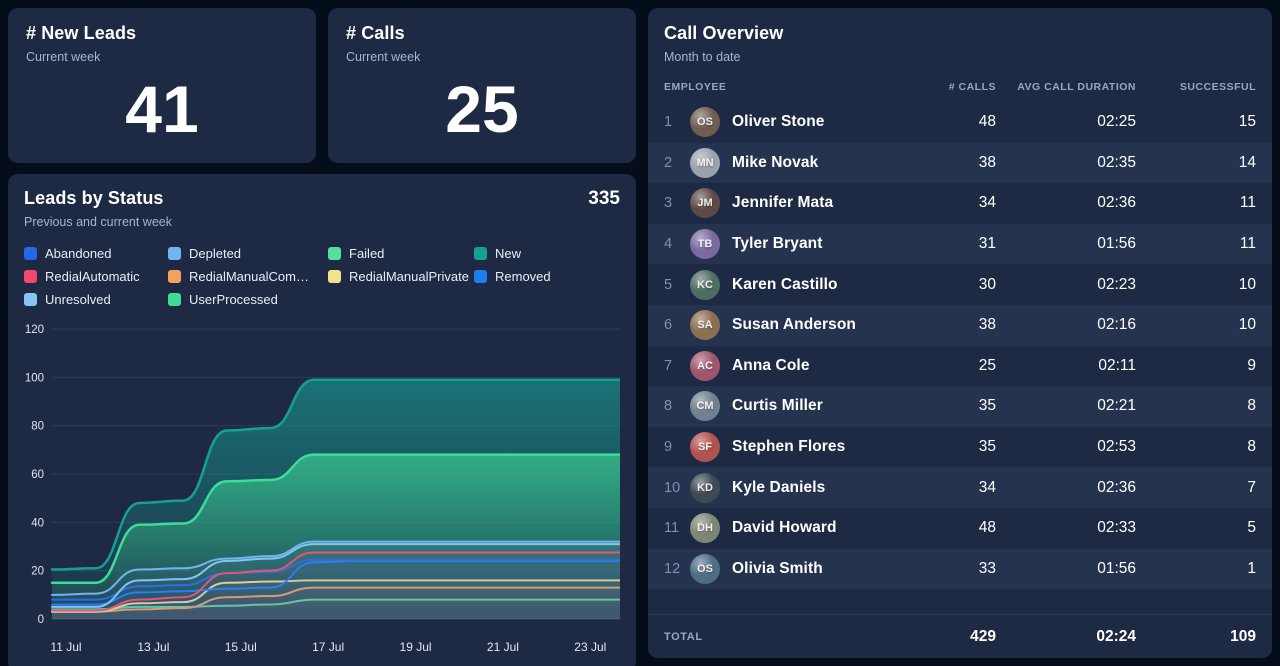 Image resolution: width=1280 pixels, height=666 pixels. I want to click on series-line-depleted, so click(336, 568).